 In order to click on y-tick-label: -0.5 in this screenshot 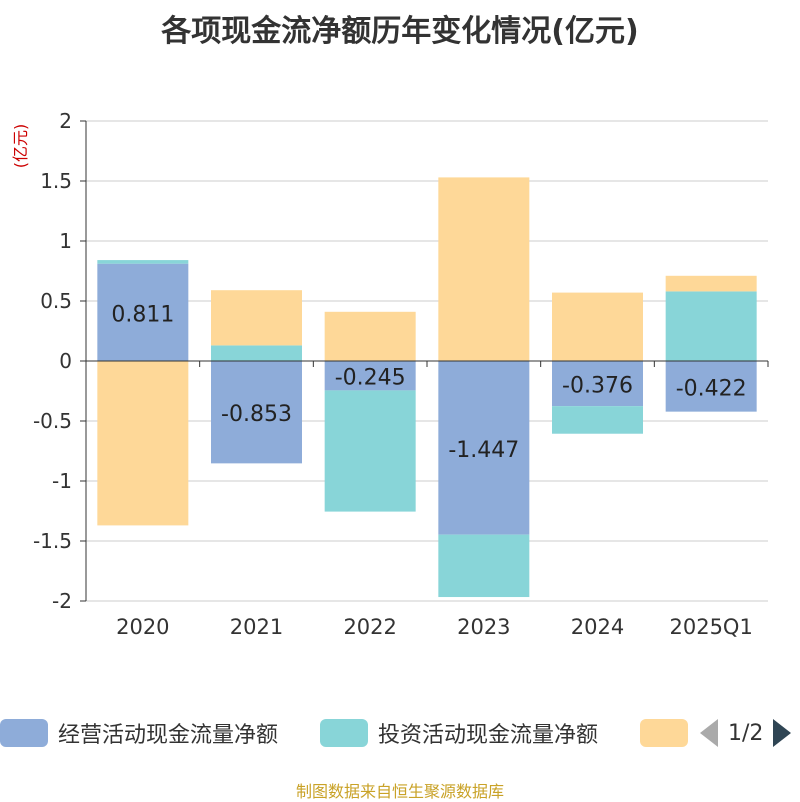, I will do `click(52, 421)`.